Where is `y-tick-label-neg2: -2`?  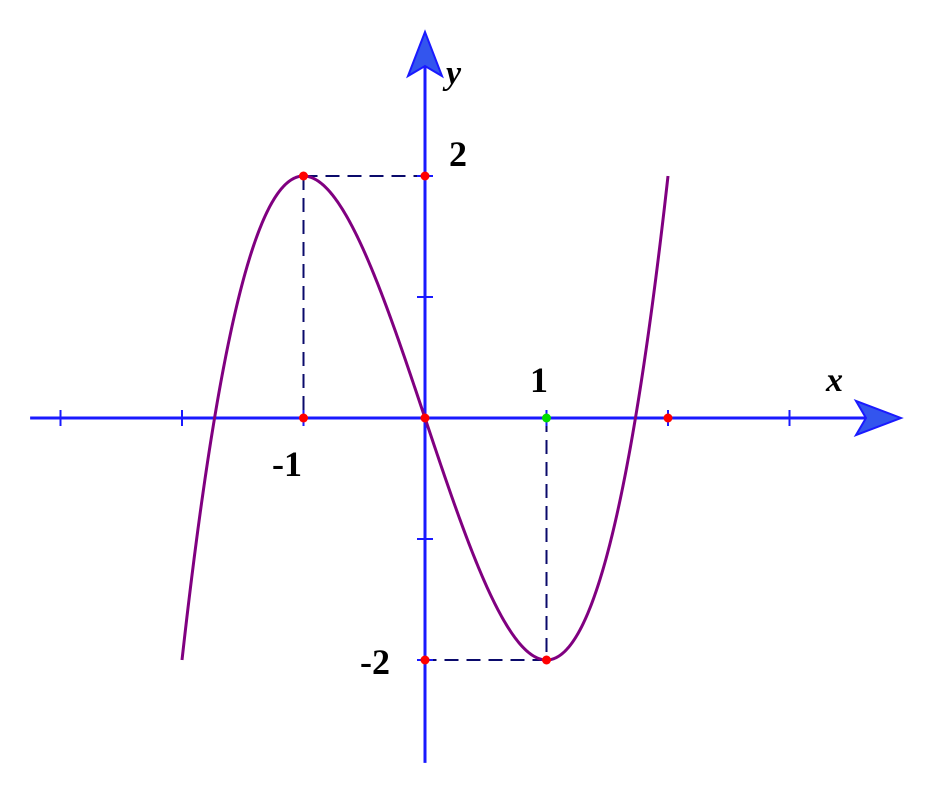
y-tick-label-neg2: -2 is located at coordinates (375, 662).